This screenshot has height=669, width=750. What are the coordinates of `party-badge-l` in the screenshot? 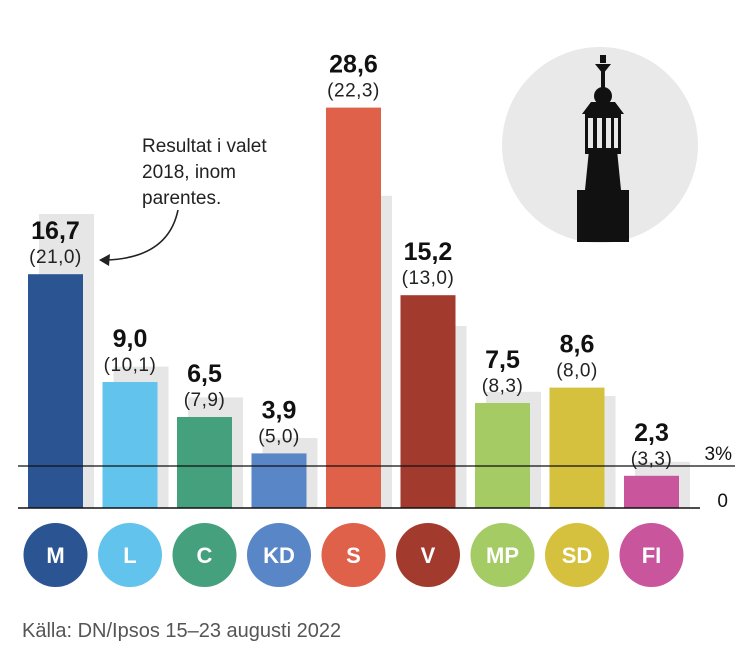 It's located at (130, 555).